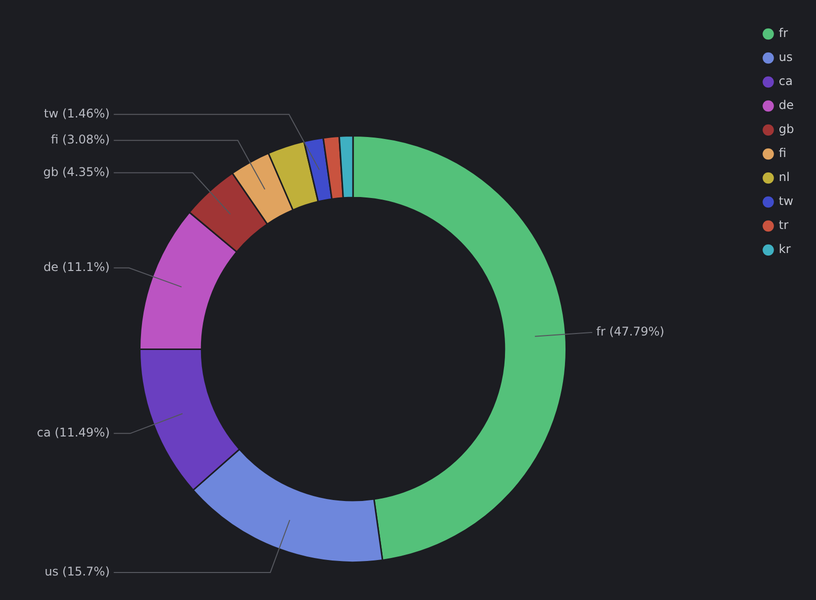  I want to click on category-label: tw (1.46%), so click(77, 113).